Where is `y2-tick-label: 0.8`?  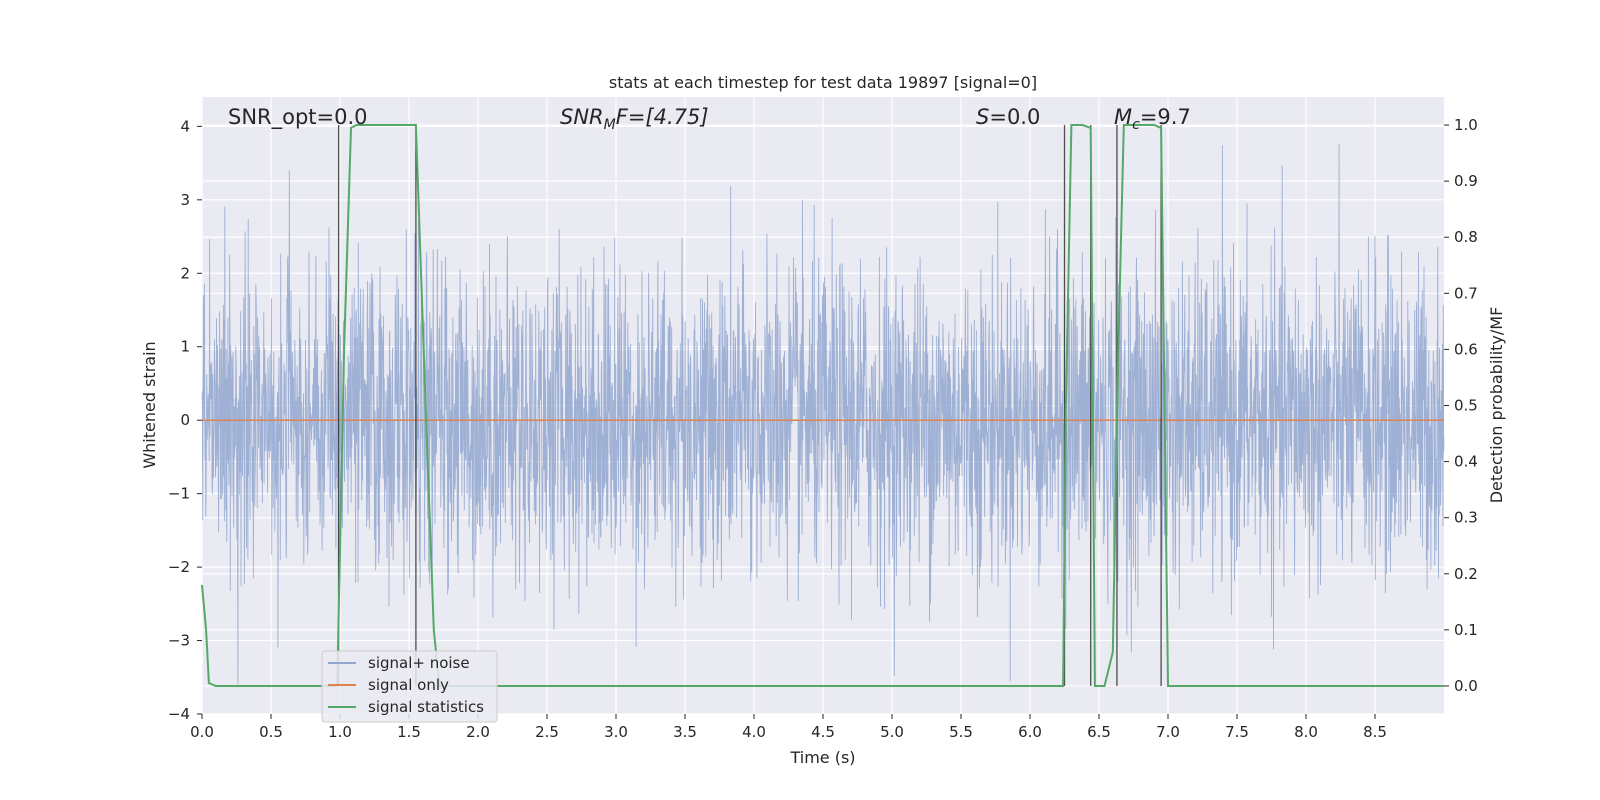 y2-tick-label: 0.8 is located at coordinates (1466, 237).